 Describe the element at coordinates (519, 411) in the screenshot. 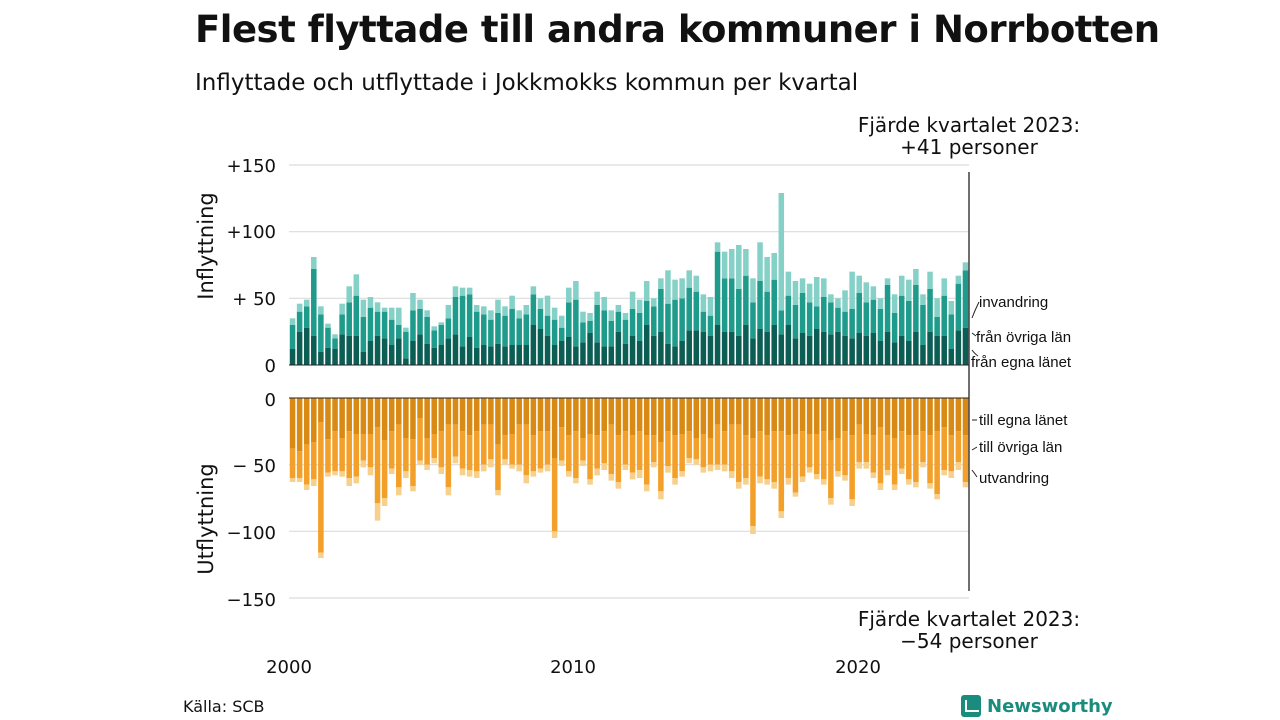

I see `bar-out-egna-2008Q1` at that location.